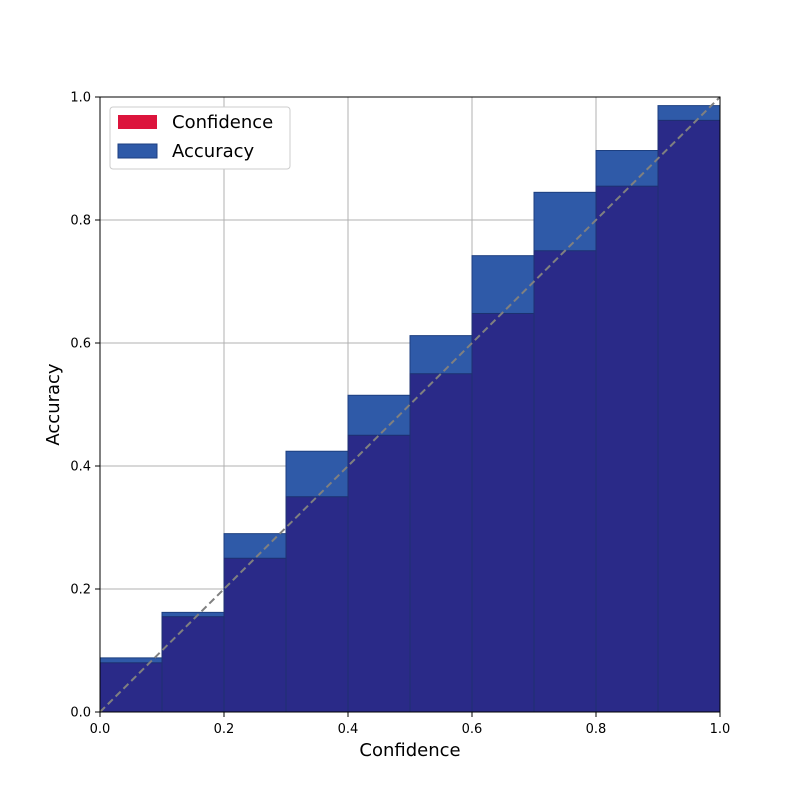 Image resolution: width=800 pixels, height=800 pixels. I want to click on legend-swatch-accuracy, so click(137, 151).